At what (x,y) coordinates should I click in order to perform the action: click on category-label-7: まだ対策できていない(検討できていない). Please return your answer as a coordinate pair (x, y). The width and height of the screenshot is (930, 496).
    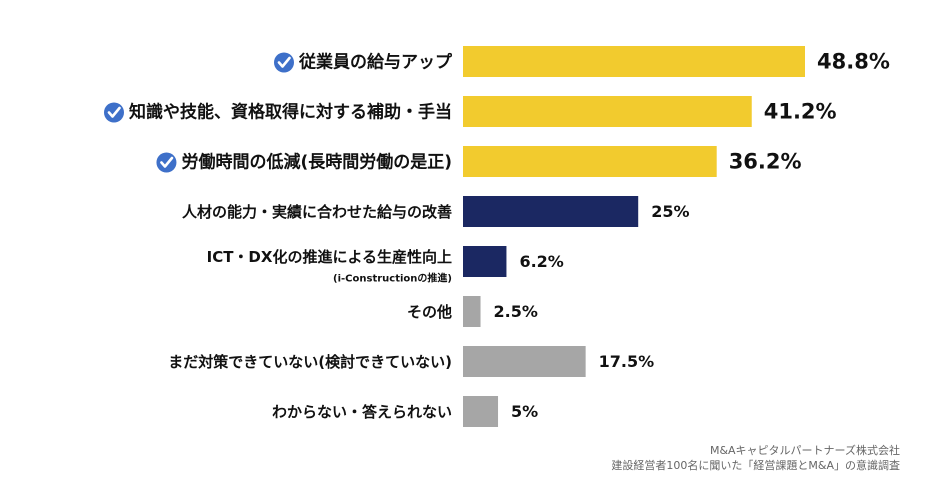
    Looking at the image, I should click on (310, 362).